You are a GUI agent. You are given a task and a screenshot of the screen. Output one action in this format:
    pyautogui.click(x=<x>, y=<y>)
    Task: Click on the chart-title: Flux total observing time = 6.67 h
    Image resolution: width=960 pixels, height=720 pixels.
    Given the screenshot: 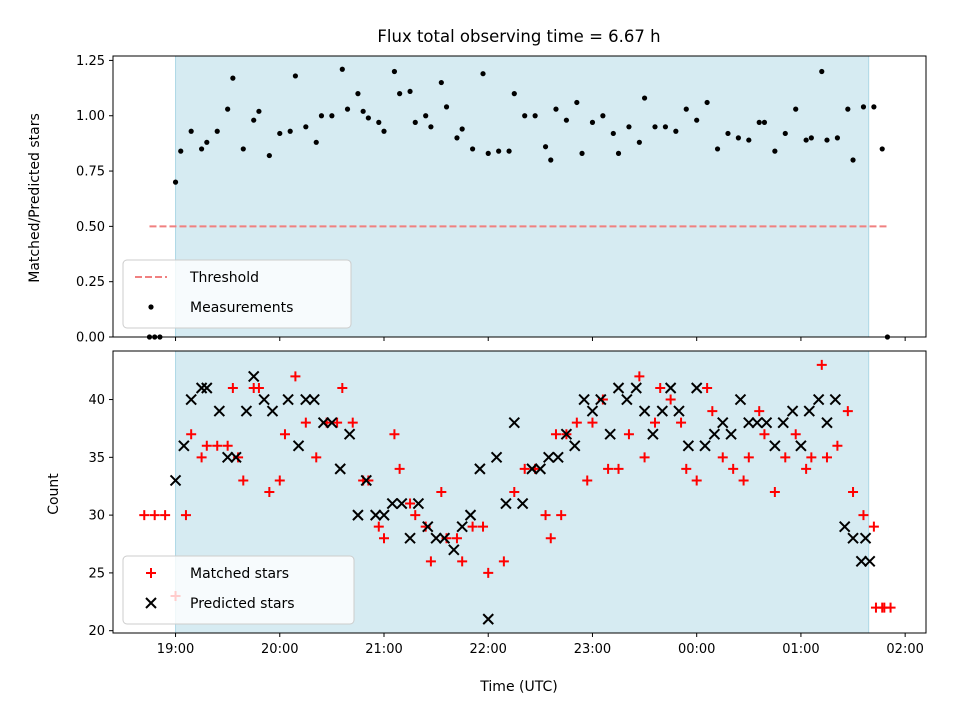 What is the action you would take?
    pyautogui.click(x=518, y=36)
    